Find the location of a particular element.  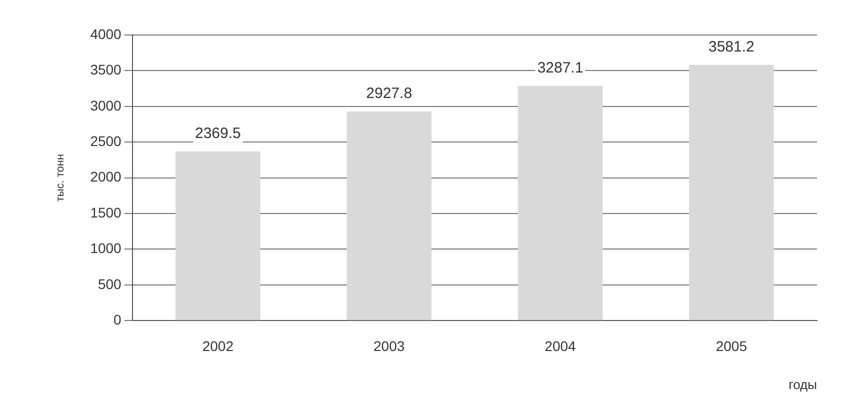

y-tick-label: 2500 is located at coordinates (106, 140).